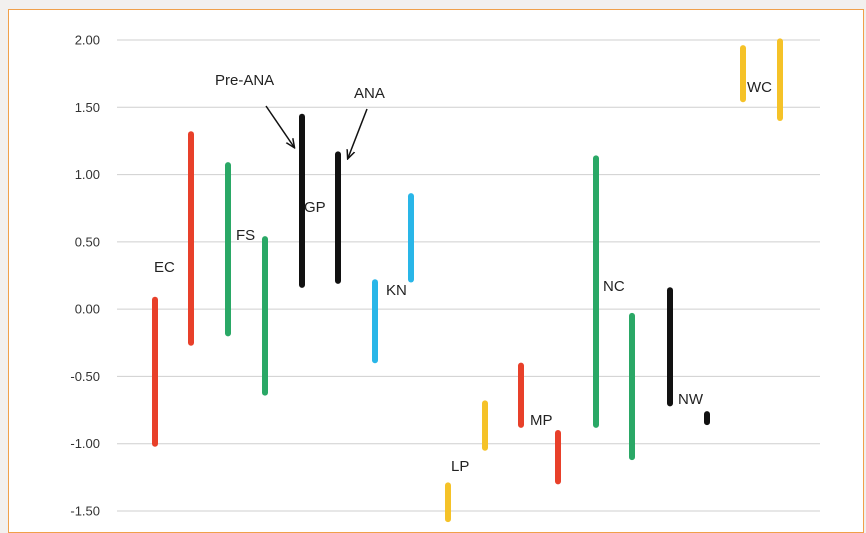 The image size is (866, 533). Describe the element at coordinates (245, 235) in the screenshot. I see `label-fs: FS` at that location.